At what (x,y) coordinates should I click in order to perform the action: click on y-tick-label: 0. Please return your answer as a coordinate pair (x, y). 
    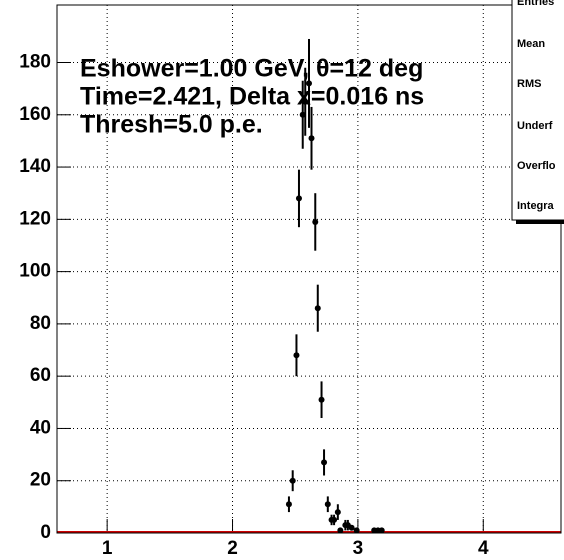
    Looking at the image, I should click on (45, 532).